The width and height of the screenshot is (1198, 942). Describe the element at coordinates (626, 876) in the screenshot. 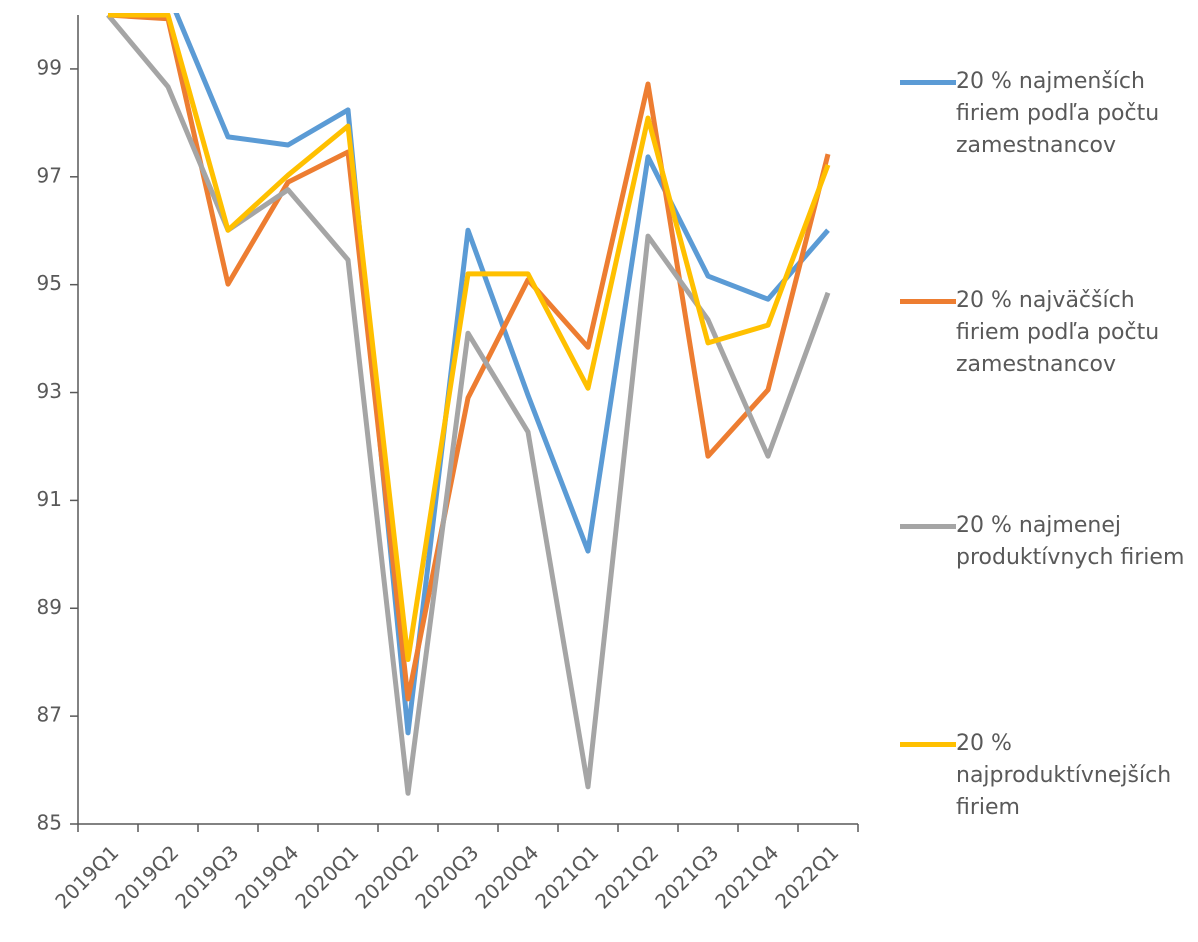

I see `x-tick-label: 2021Q2` at that location.